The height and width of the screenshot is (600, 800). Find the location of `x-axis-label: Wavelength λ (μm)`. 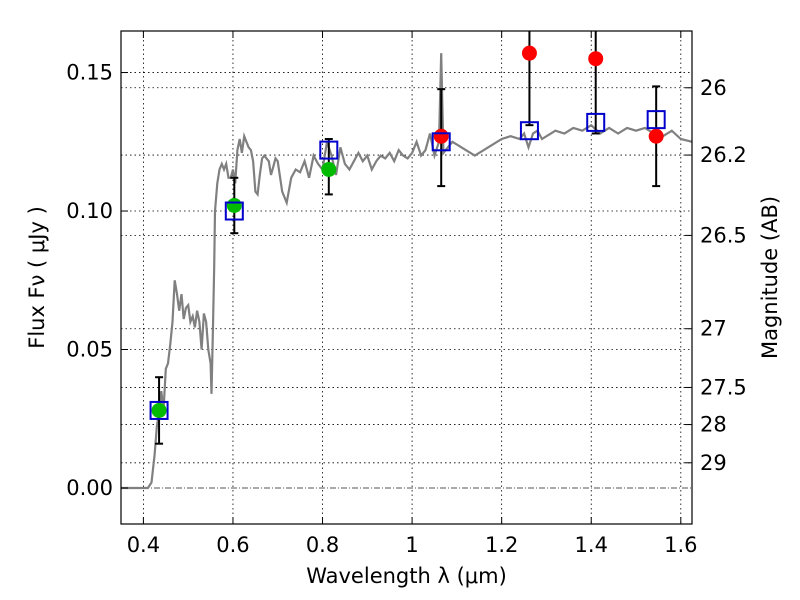

x-axis-label: Wavelength λ (μm) is located at coordinates (406, 576).